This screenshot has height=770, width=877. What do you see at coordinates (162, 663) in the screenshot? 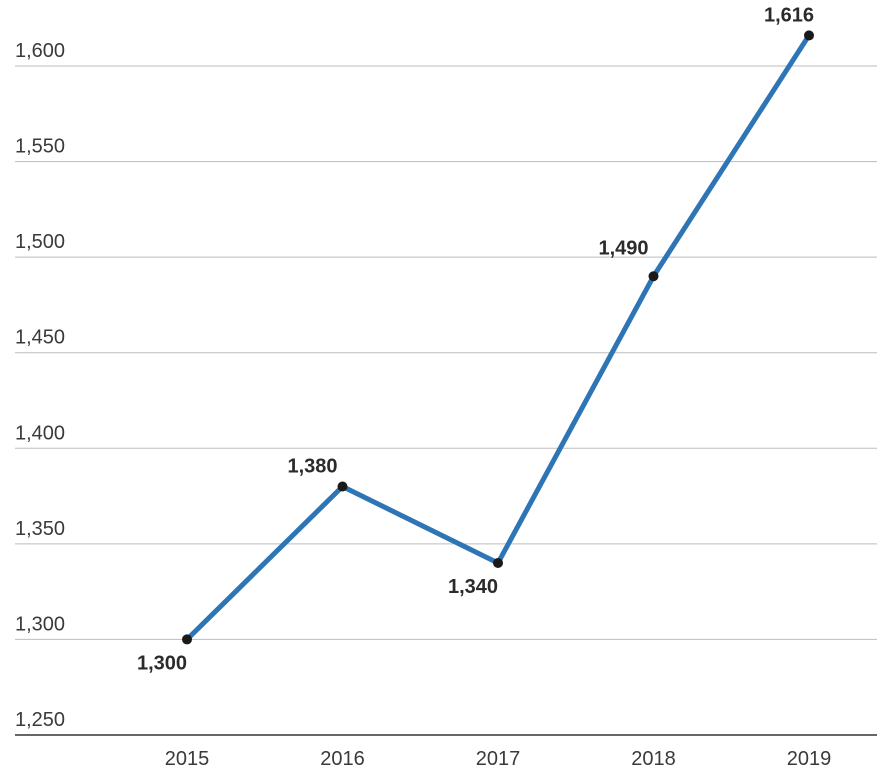
I see `data-label: 1,300` at bounding box center [162, 663].